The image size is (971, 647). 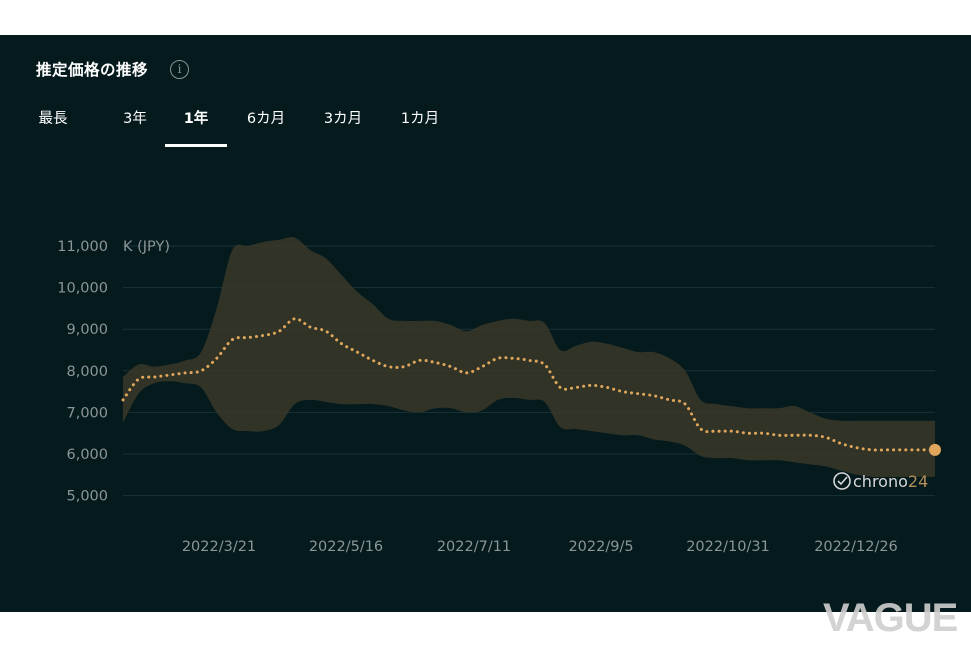 What do you see at coordinates (346, 547) in the screenshot?
I see `x-tick-label: 2022/5/16` at bounding box center [346, 547].